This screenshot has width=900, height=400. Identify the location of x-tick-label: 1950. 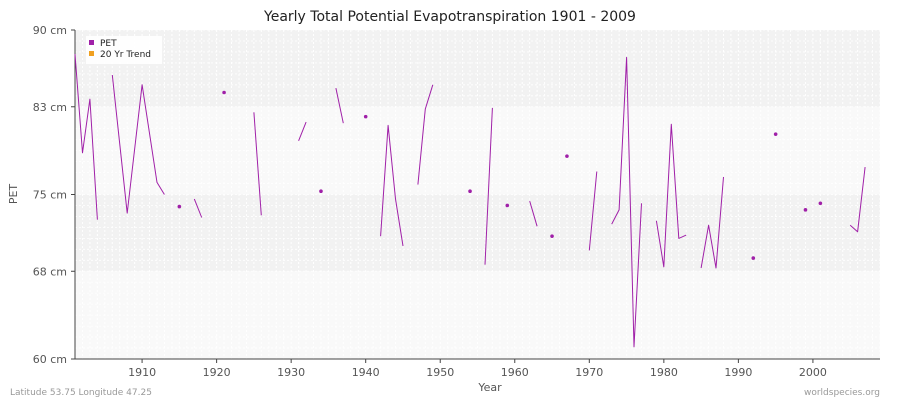
(440, 372).